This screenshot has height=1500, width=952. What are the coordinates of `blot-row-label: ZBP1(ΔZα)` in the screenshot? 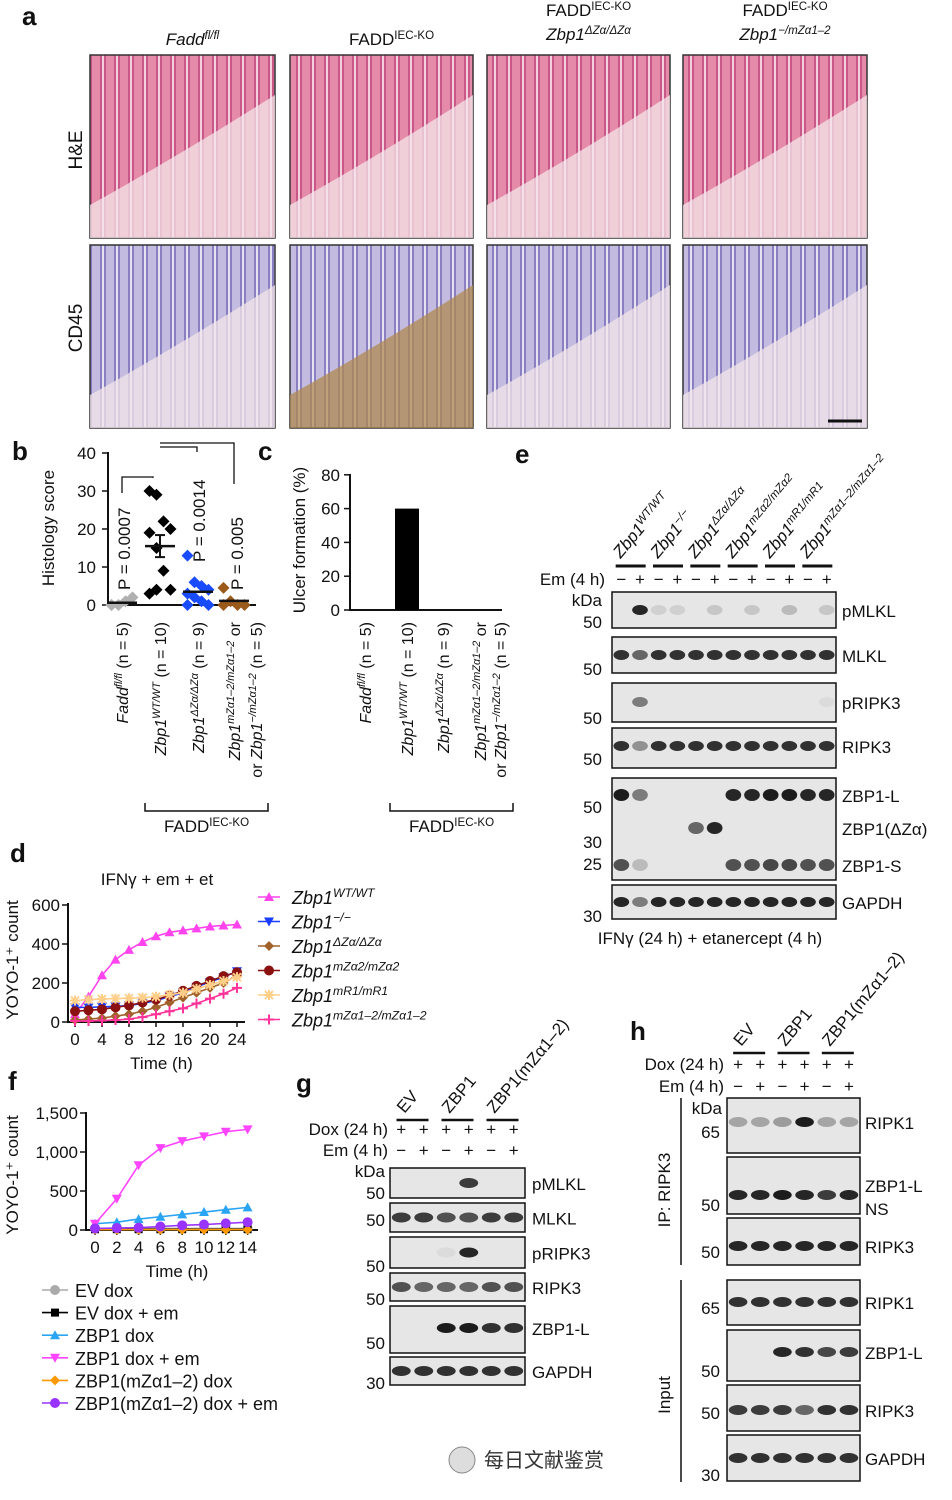 It's located at (884, 829).